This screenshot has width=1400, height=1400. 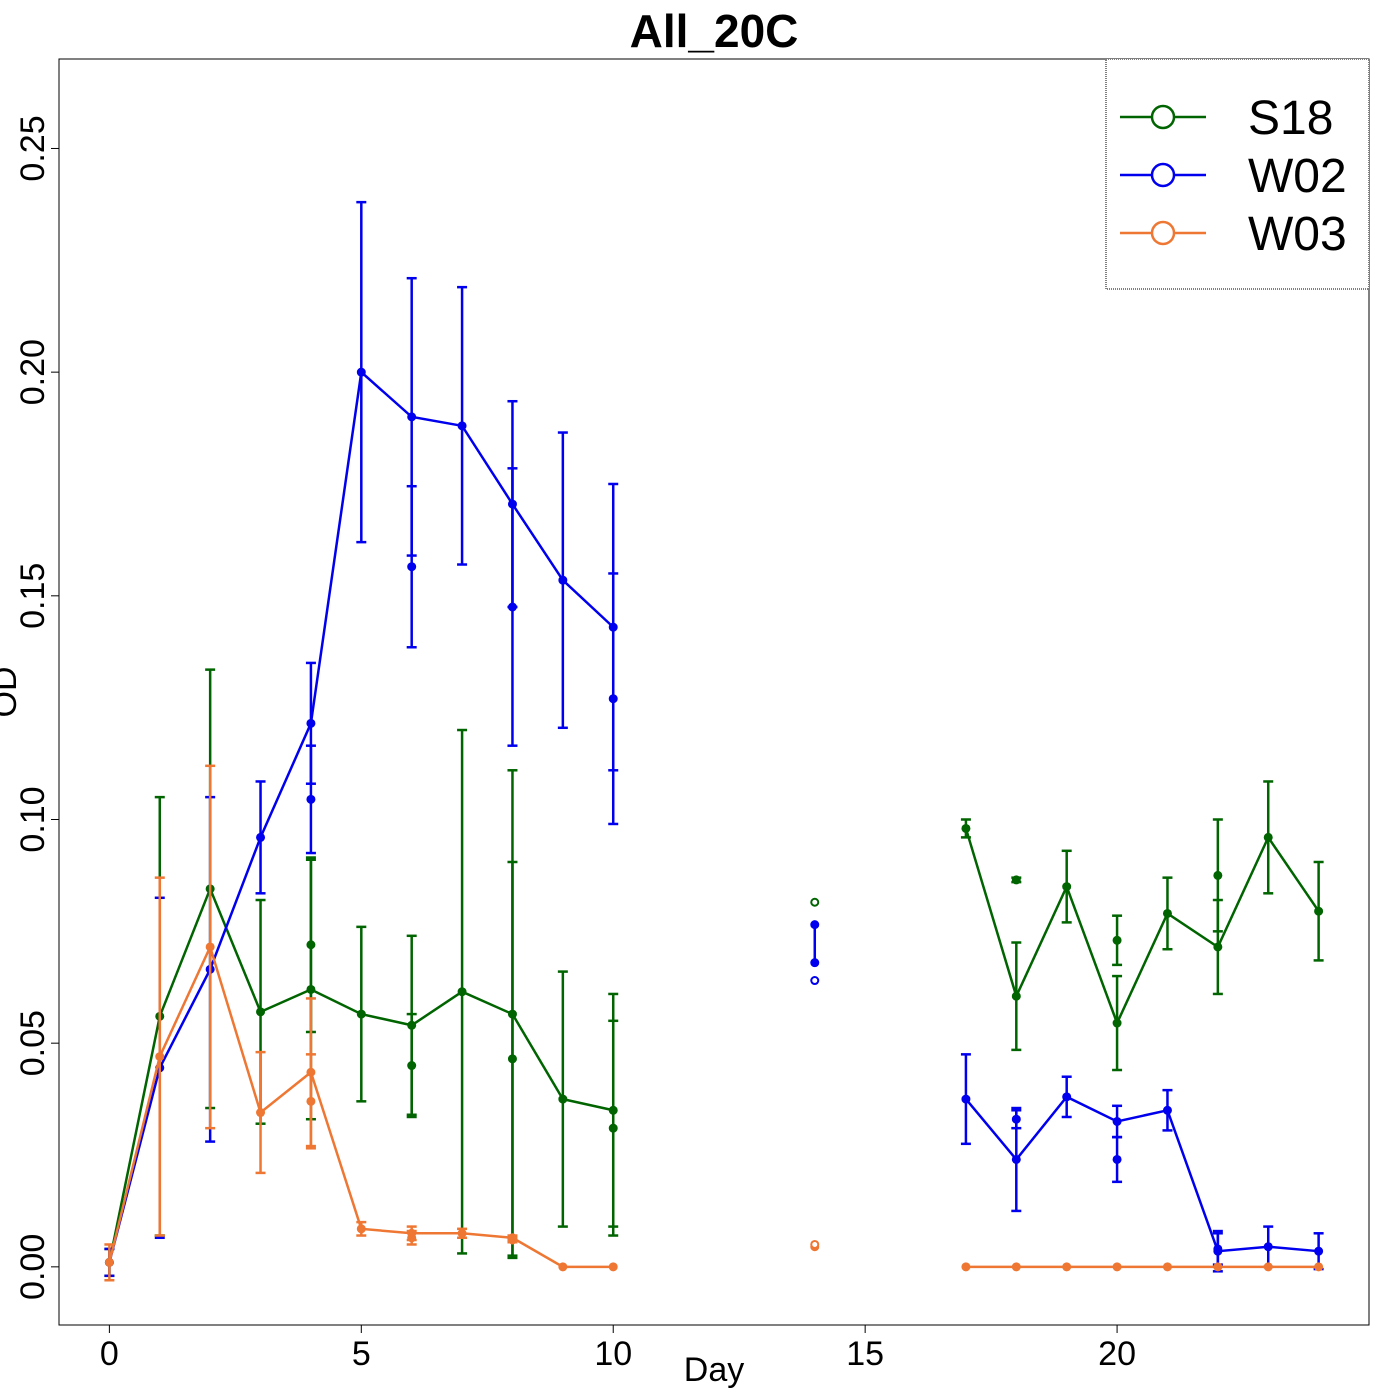 I want to click on legend-label: S18, so click(x=1290, y=118).